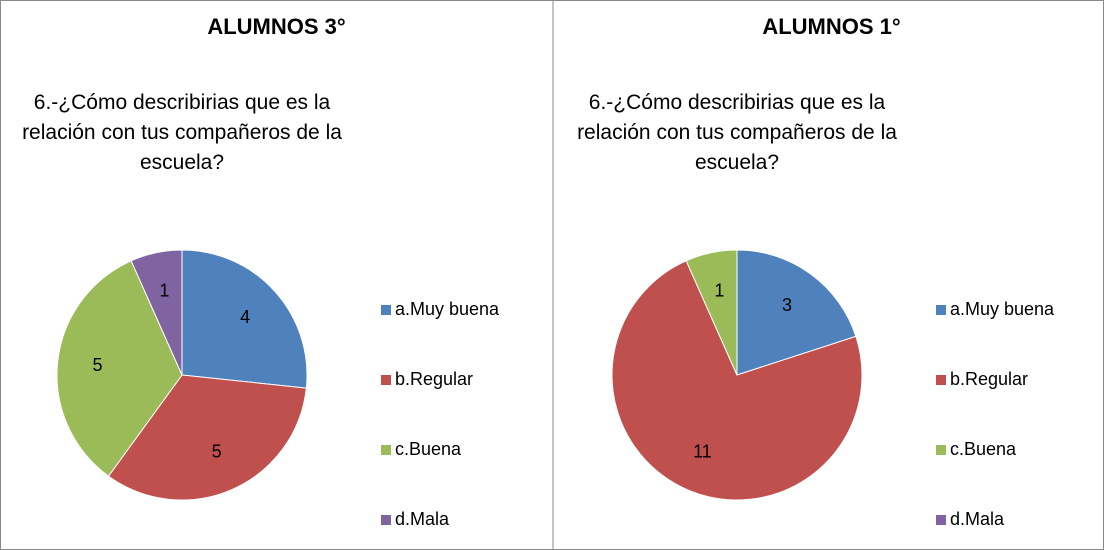 The height and width of the screenshot is (550, 1104). What do you see at coordinates (787, 305) in the screenshot?
I see `data-label: 3` at bounding box center [787, 305].